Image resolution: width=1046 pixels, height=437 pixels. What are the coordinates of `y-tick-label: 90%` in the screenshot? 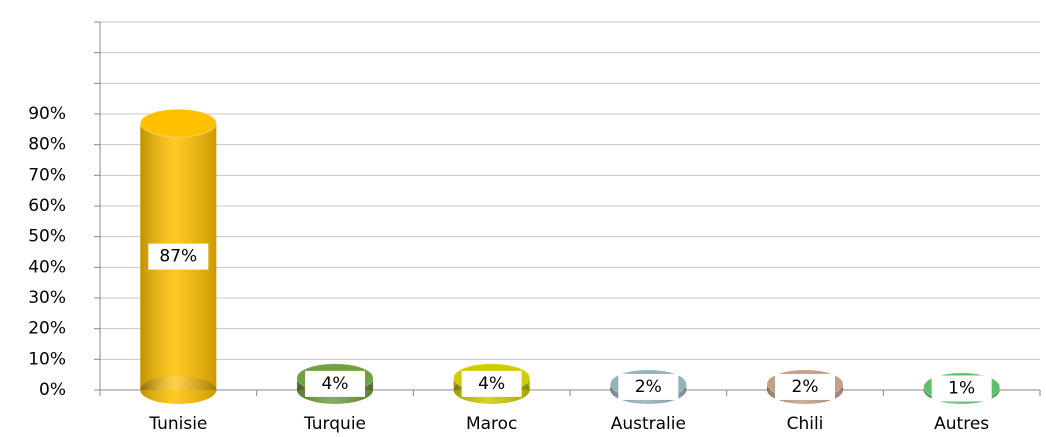 It's located at (47, 114).